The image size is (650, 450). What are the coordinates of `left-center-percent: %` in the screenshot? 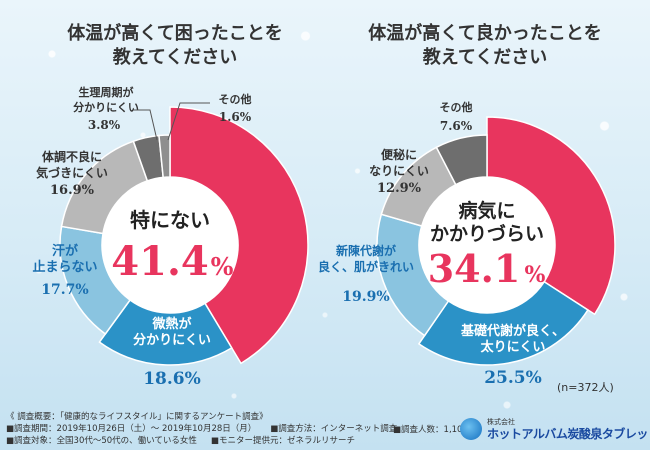 It's located at (222, 266).